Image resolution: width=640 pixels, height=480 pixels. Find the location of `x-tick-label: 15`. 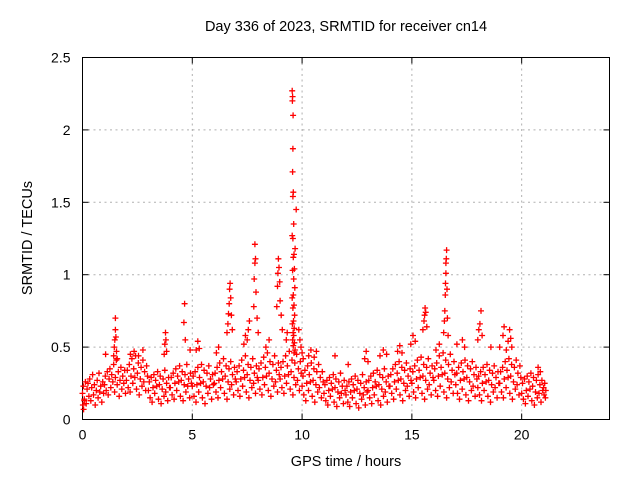

x-tick-label: 15 is located at coordinates (412, 435).